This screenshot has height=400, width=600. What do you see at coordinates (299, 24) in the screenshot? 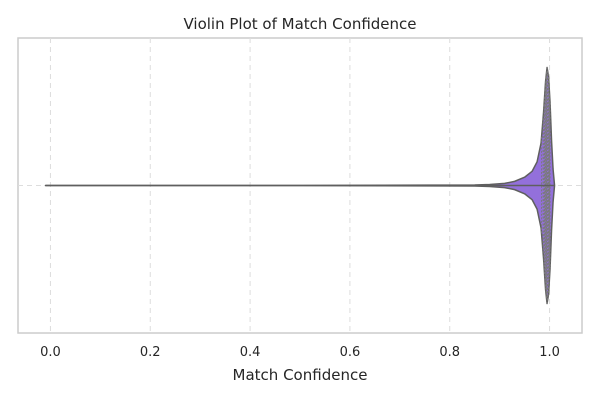
I see `chart-title: Violin Plot of Match Confidence` at bounding box center [299, 24].